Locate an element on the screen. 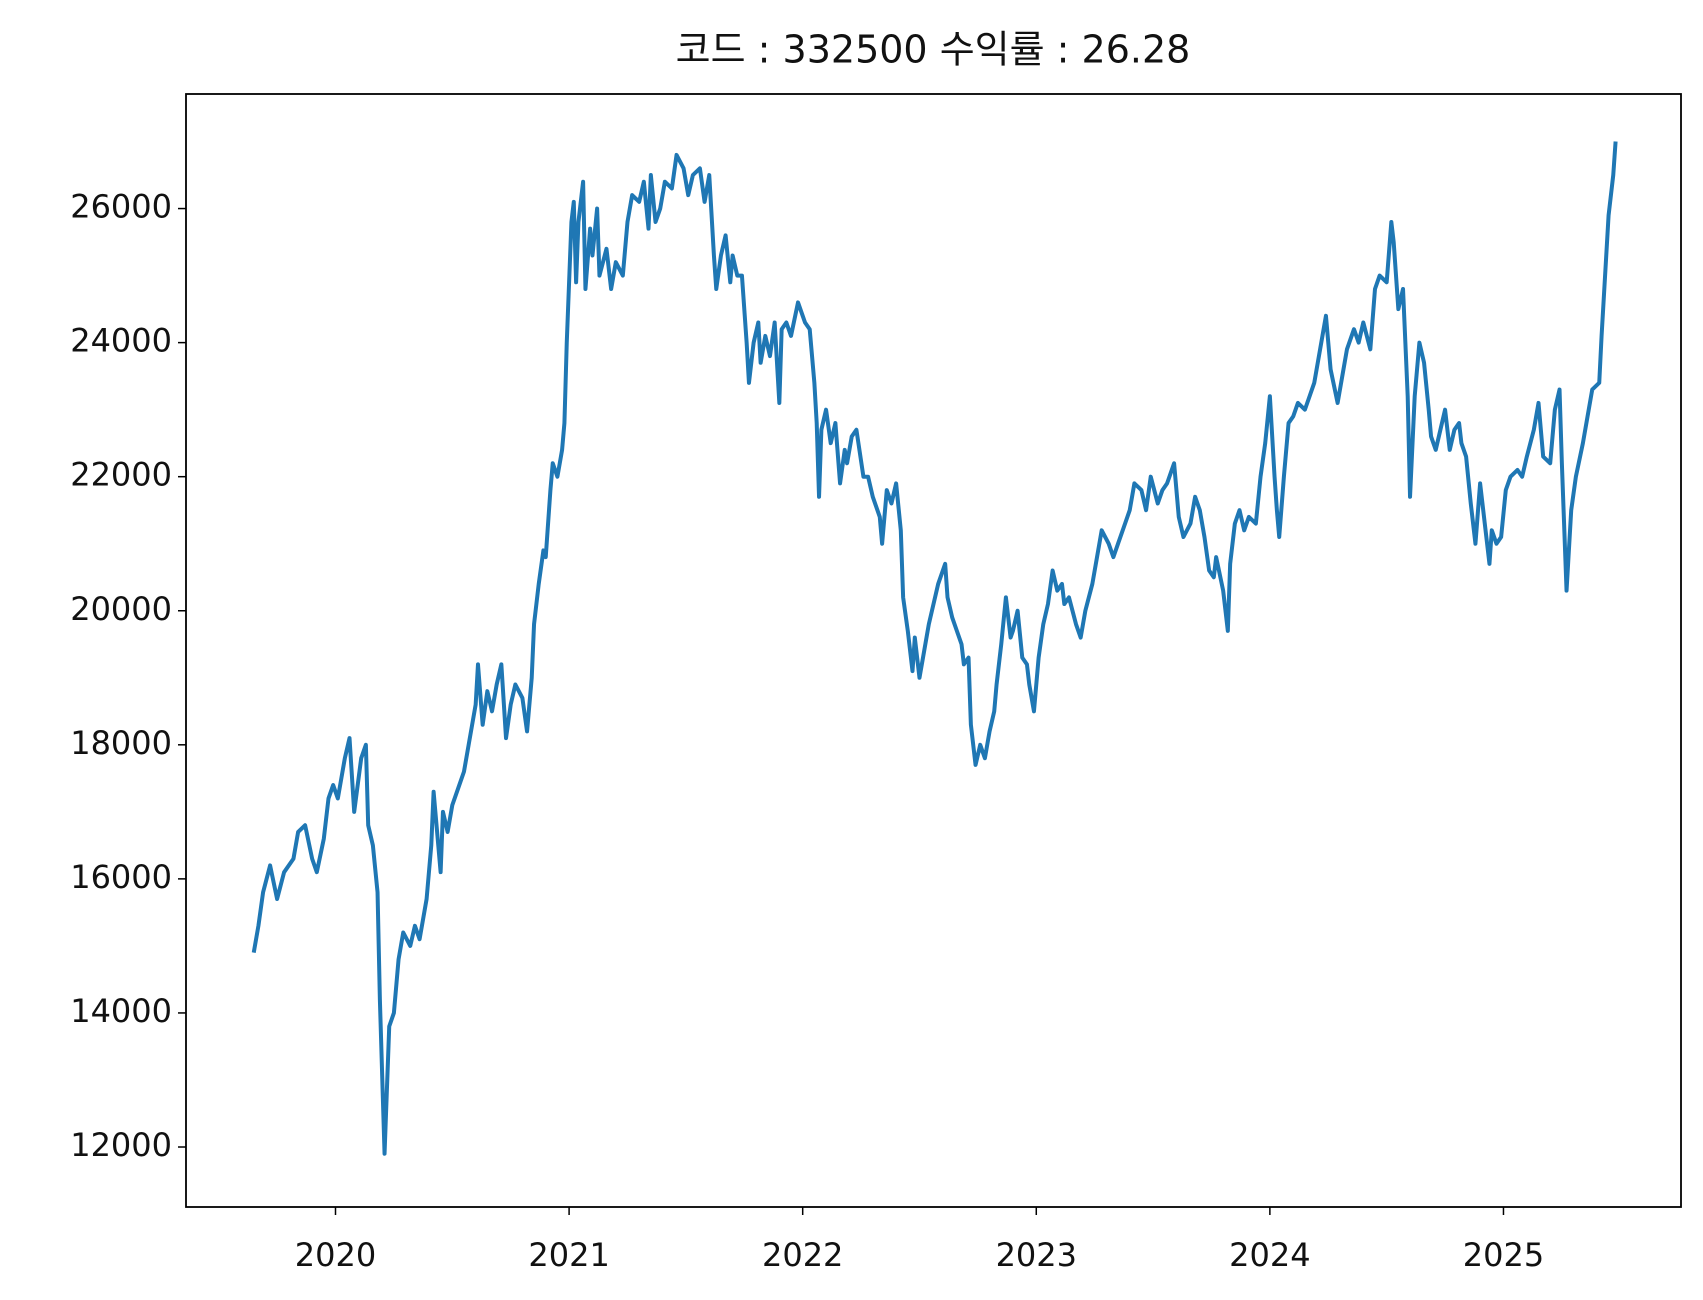 The image size is (1703, 1300). y-tick-label: 12000 is located at coordinates (121, 1145).